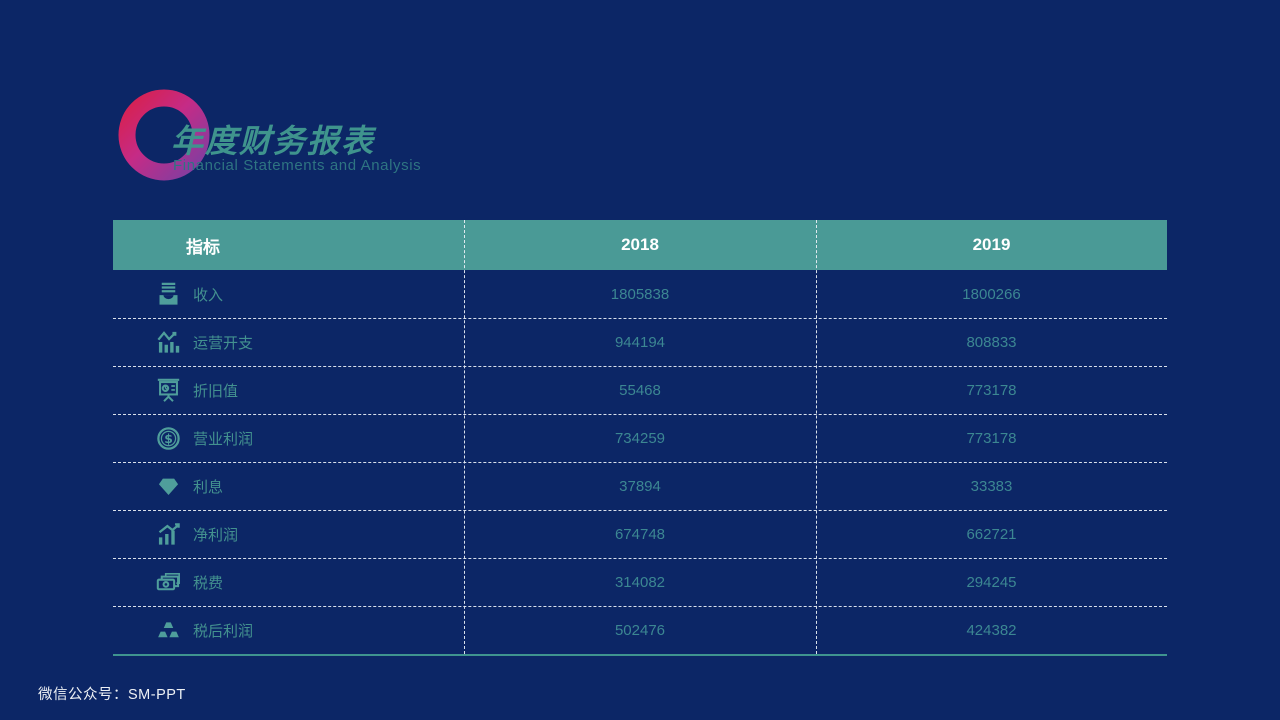 This screenshot has width=1280, height=720. Describe the element at coordinates (168, 534) in the screenshot. I see `growth-chart-icon` at that location.